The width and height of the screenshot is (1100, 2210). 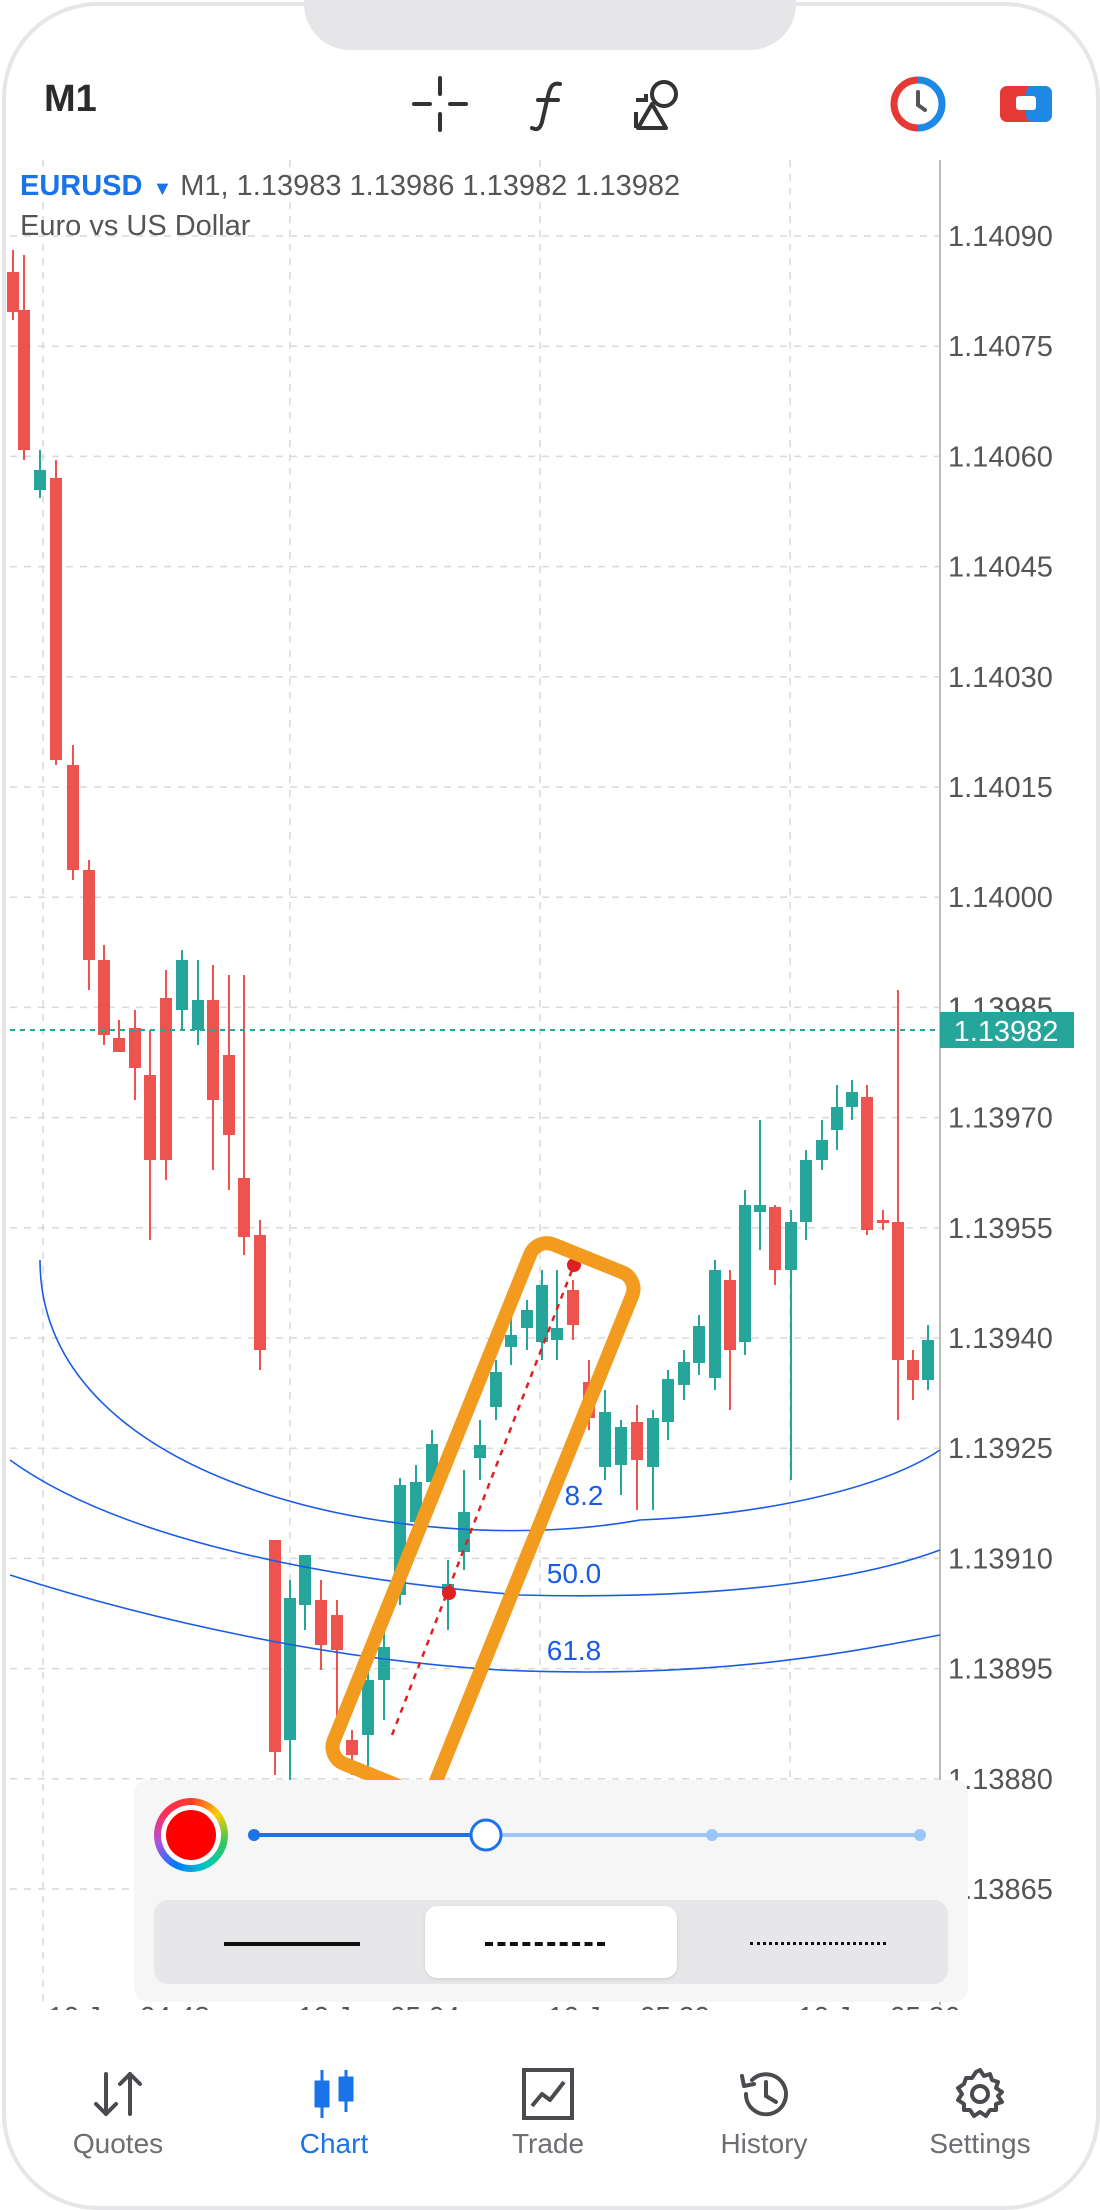 I want to click on chart-toolbar: M1, so click(x=550, y=105).